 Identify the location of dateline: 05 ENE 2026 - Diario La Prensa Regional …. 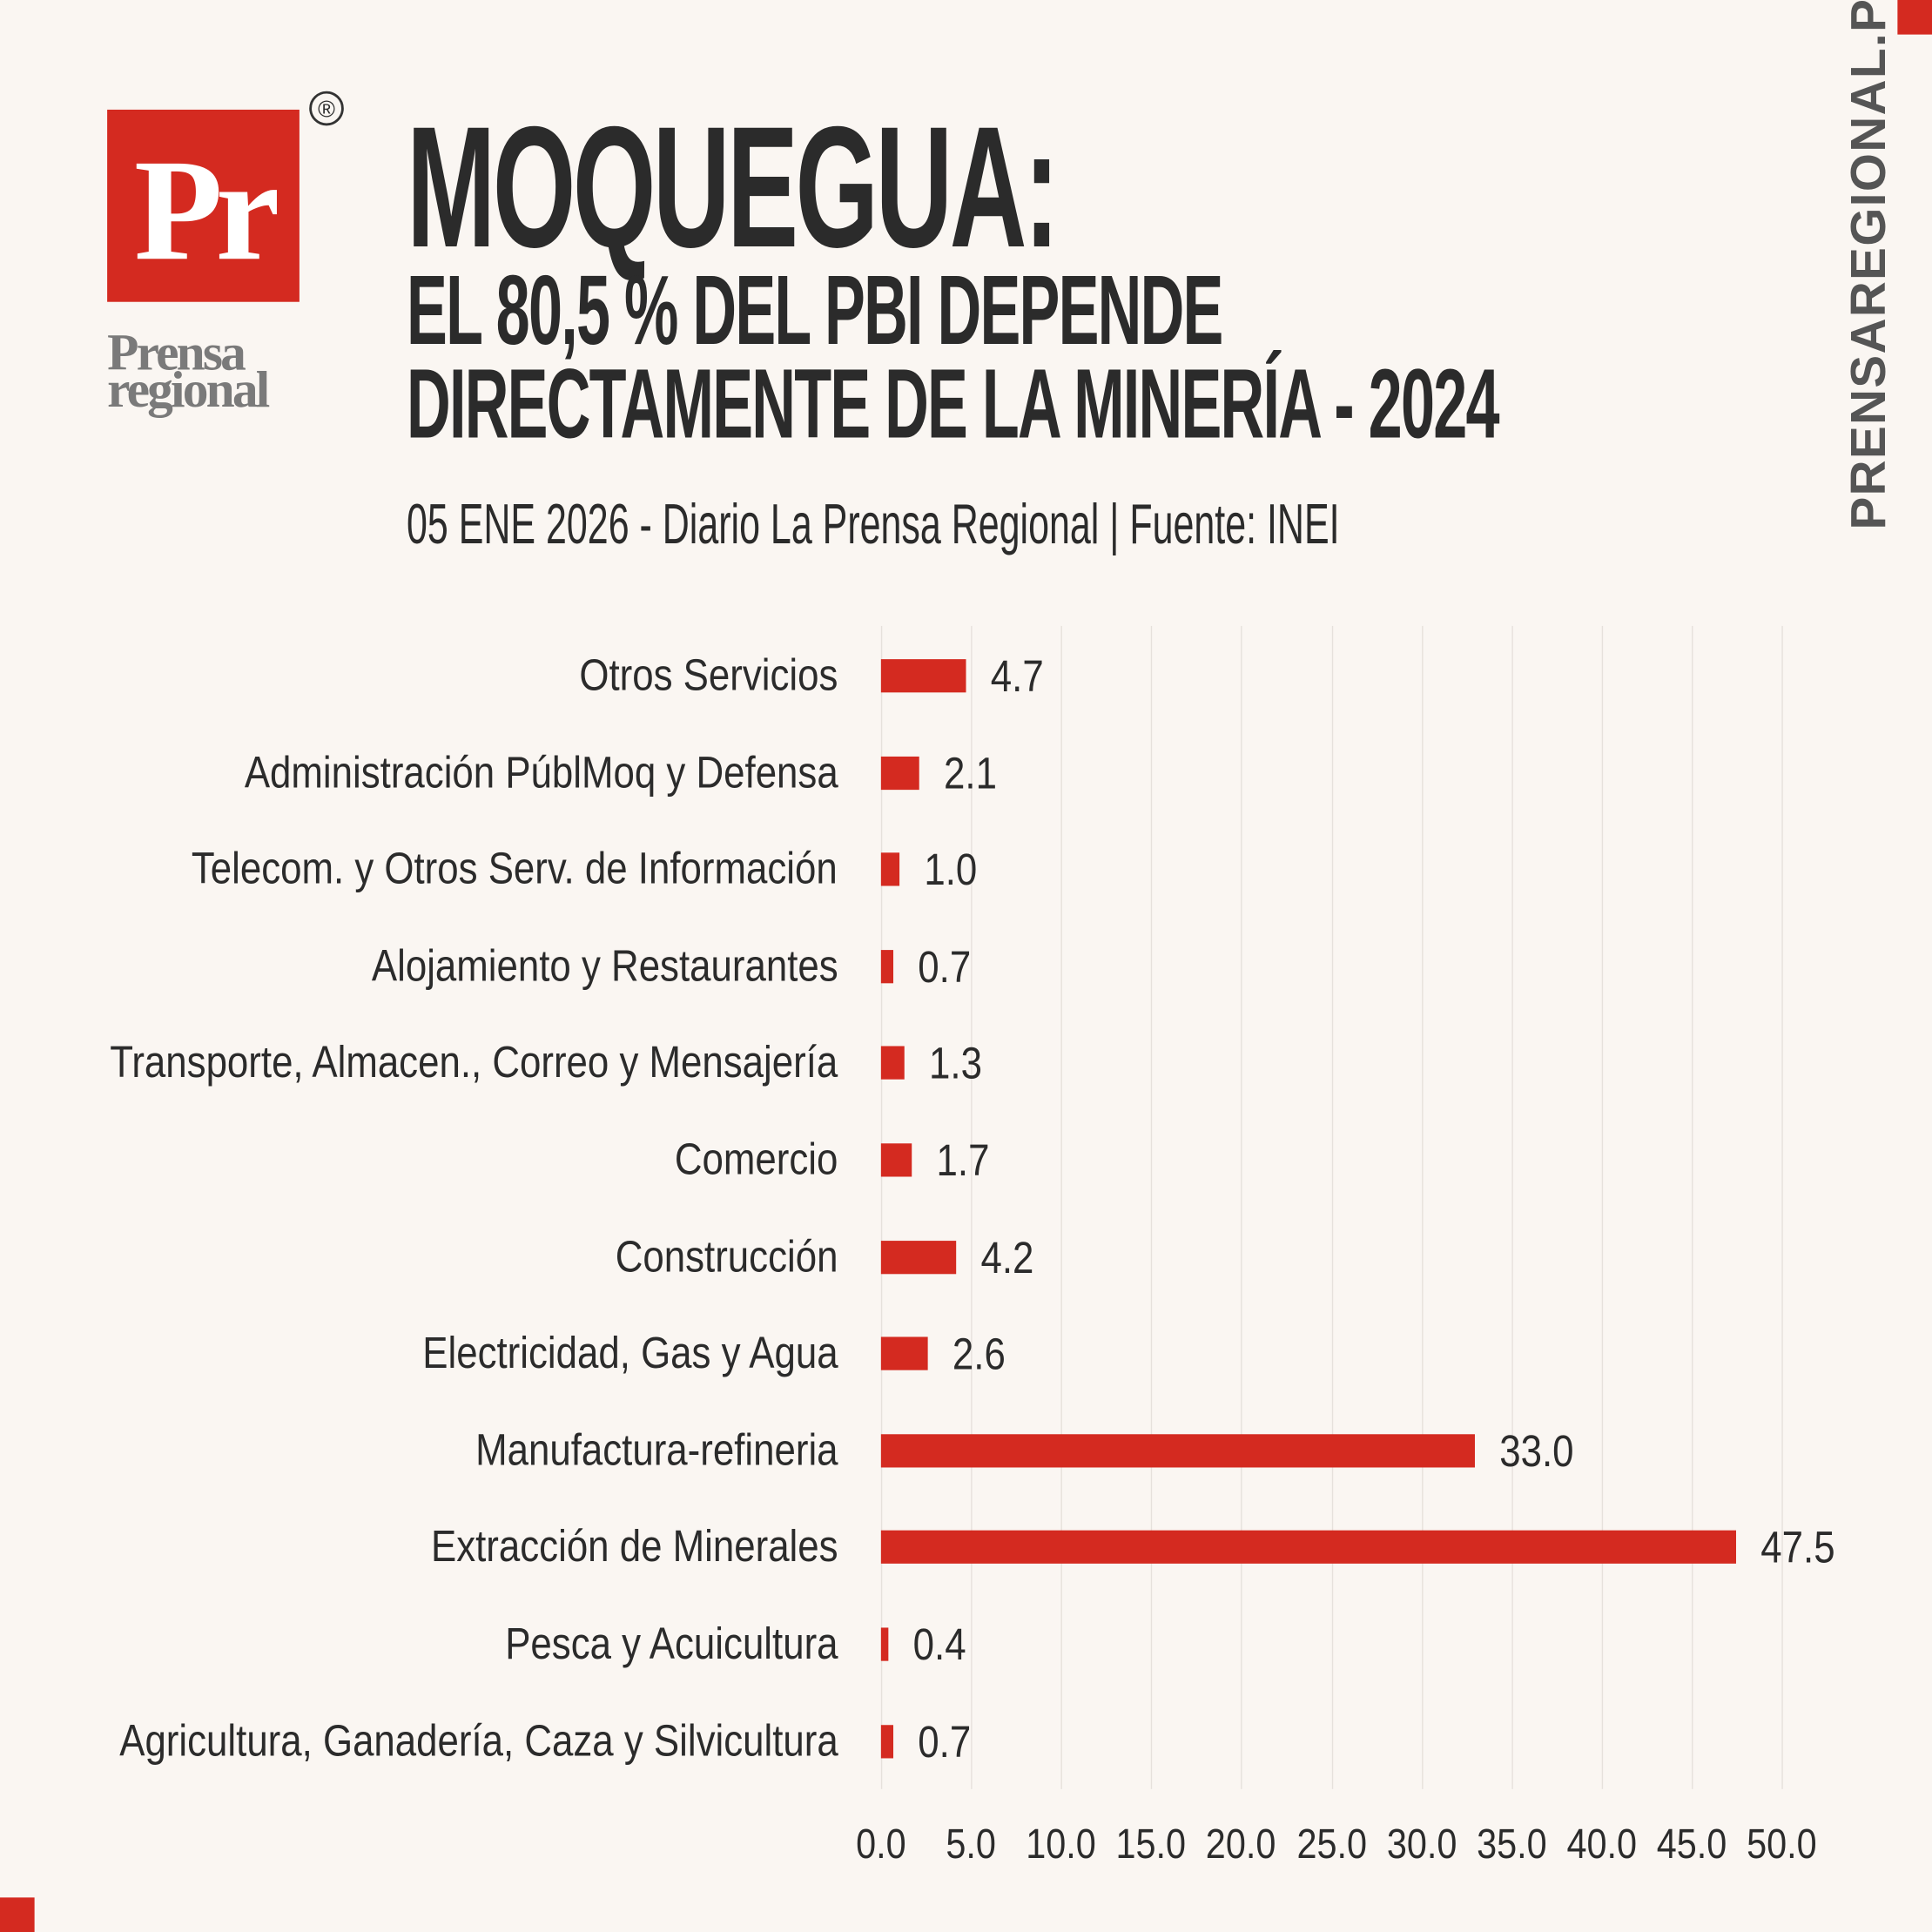
(873, 523).